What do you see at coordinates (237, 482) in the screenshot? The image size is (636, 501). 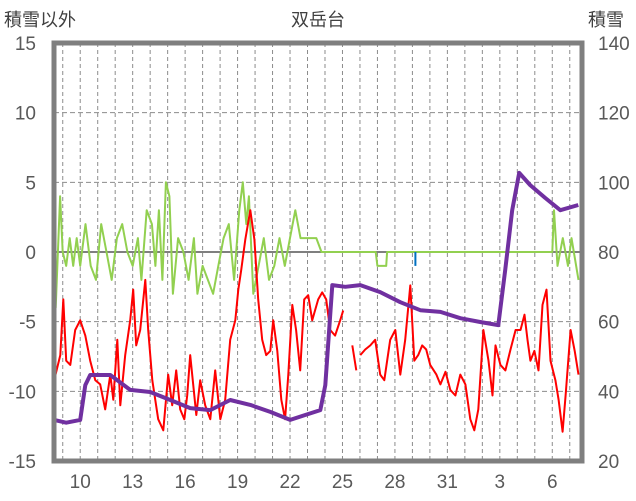 I see `x-tick-label: 19` at bounding box center [237, 482].